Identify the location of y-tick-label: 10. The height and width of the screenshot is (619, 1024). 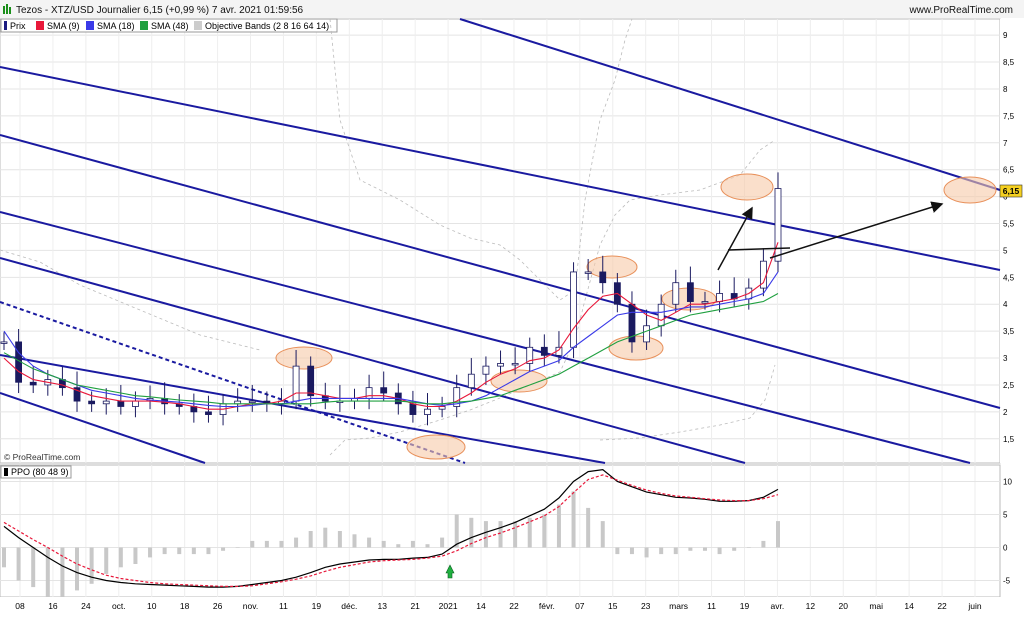
(1007, 482).